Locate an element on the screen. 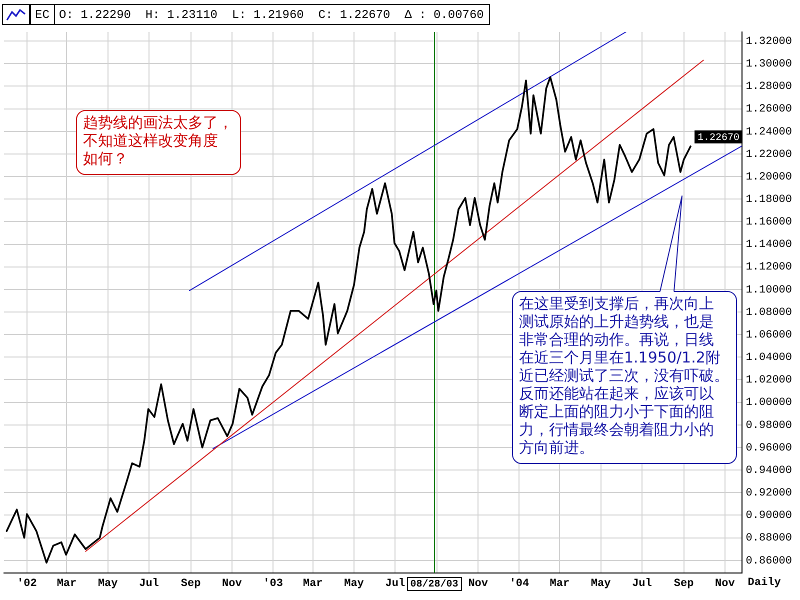 The height and width of the screenshot is (600, 800). y-tick-label: 0.90000 is located at coordinates (769, 516).